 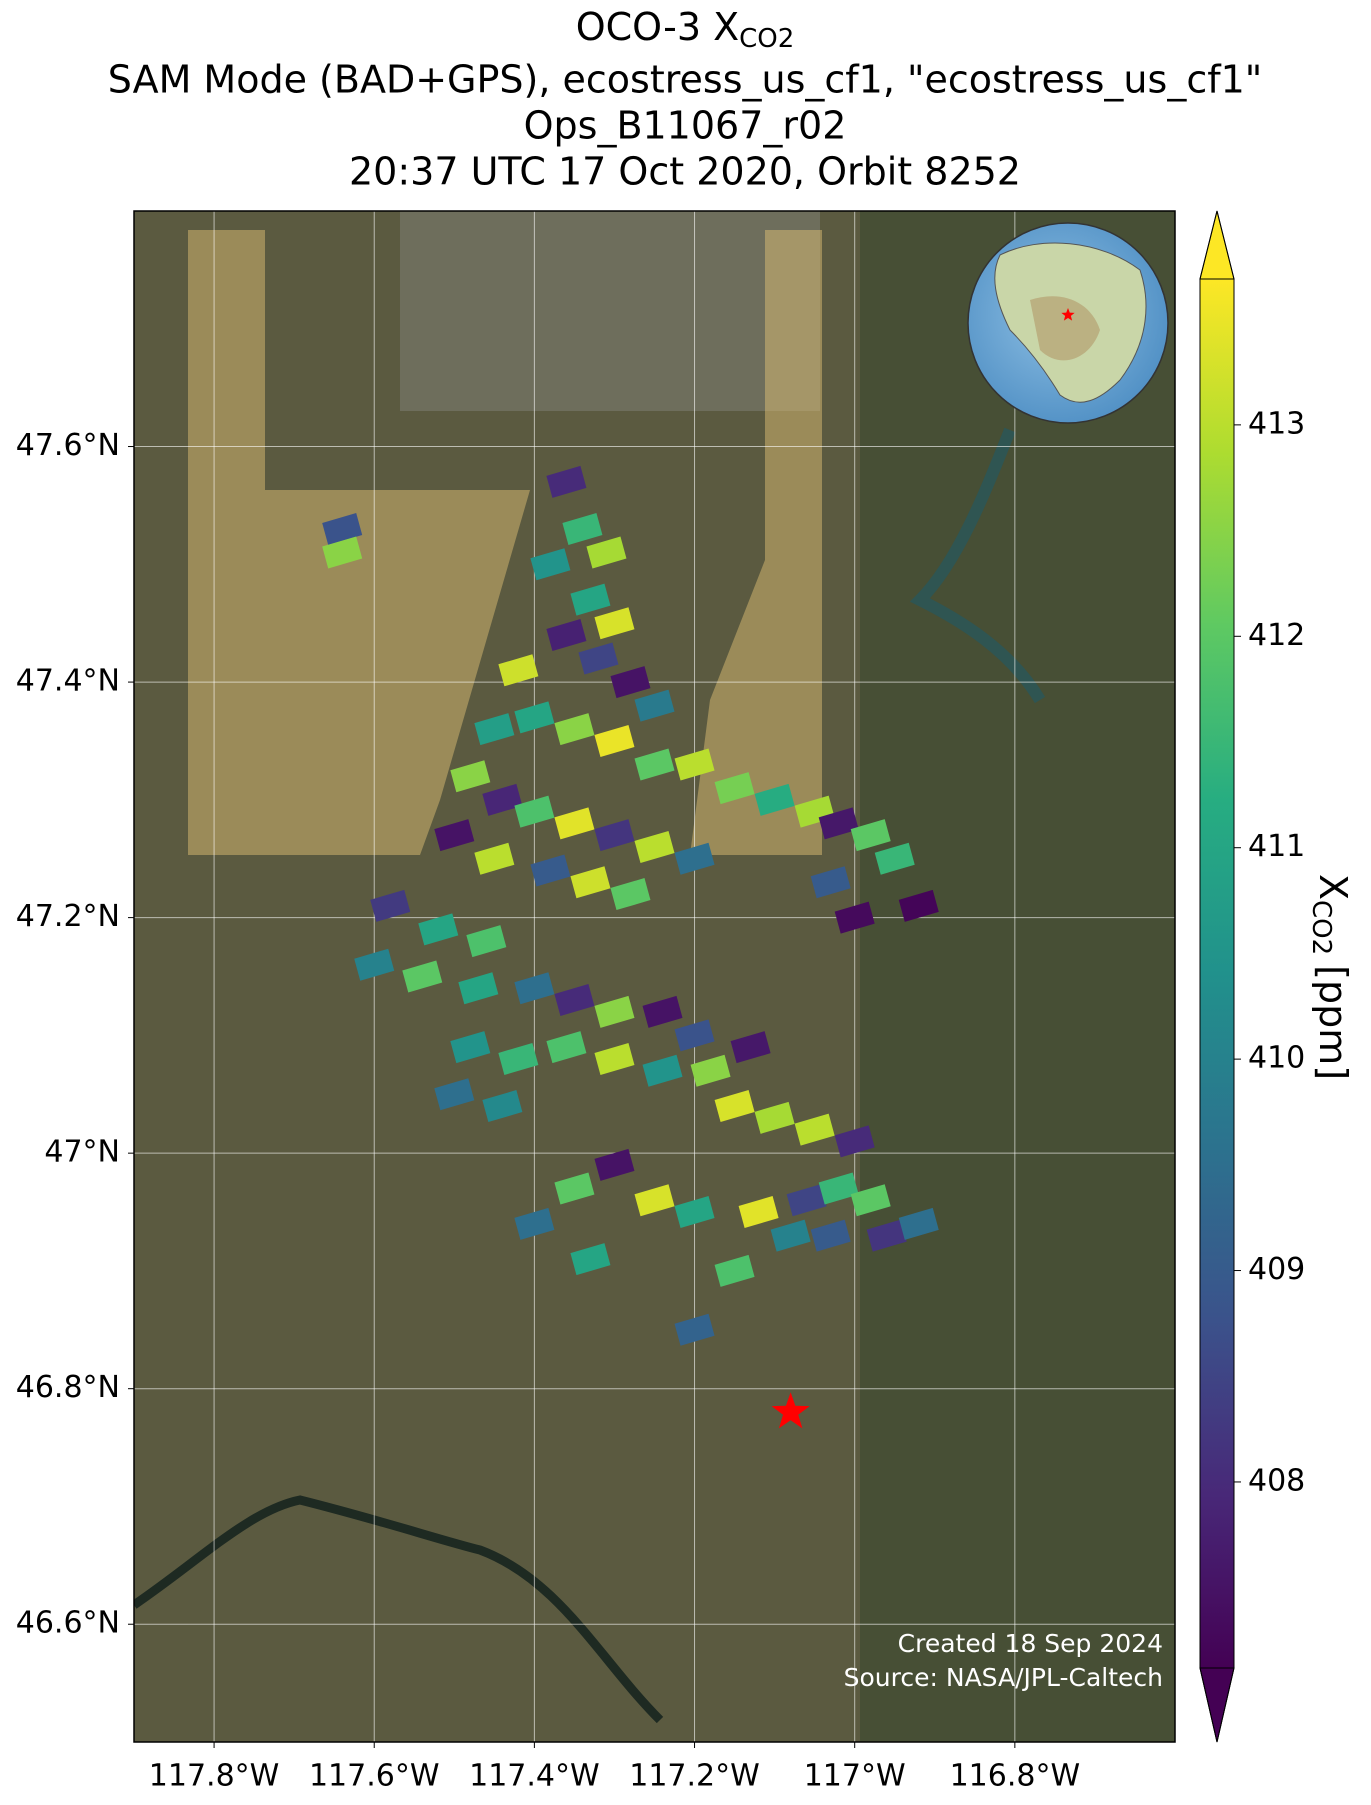 I want to click on x-tick-label: 117°W, so click(x=855, y=1776).